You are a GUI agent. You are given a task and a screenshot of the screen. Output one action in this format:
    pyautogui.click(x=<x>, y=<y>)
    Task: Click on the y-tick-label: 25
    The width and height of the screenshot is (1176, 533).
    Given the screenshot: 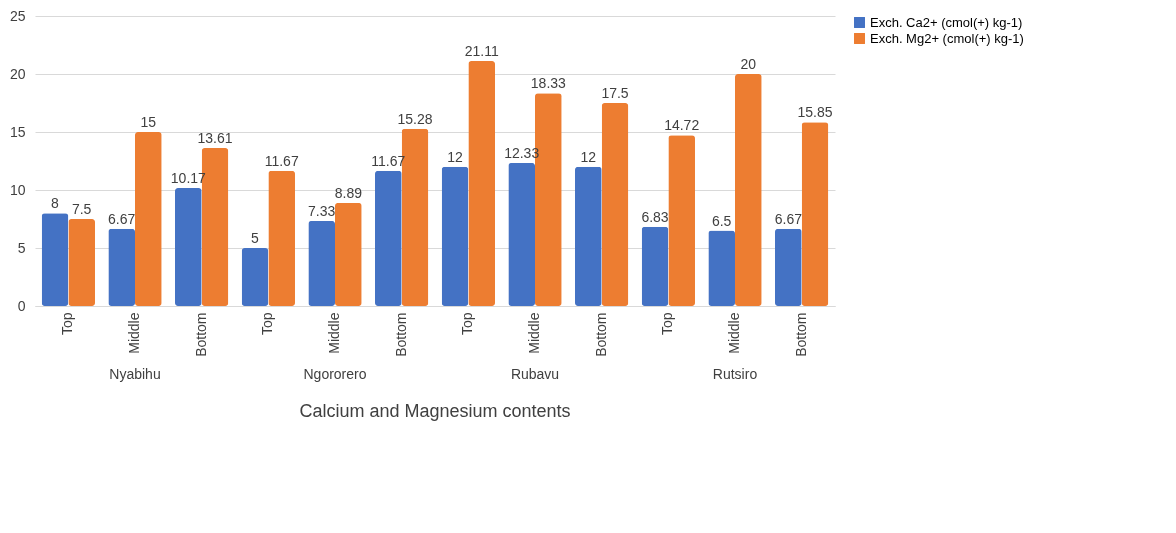 What is the action you would take?
    pyautogui.click(x=17, y=15)
    